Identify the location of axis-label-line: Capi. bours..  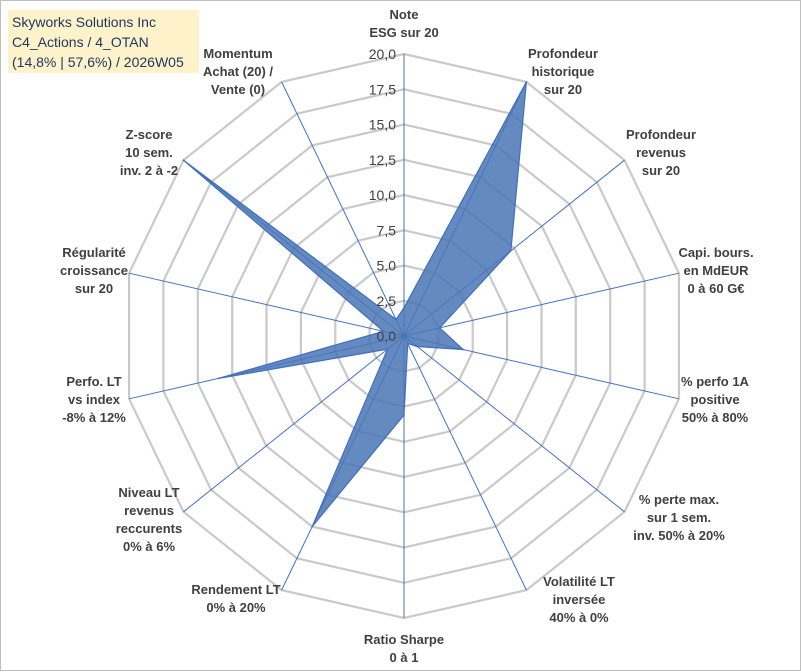
(715, 252).